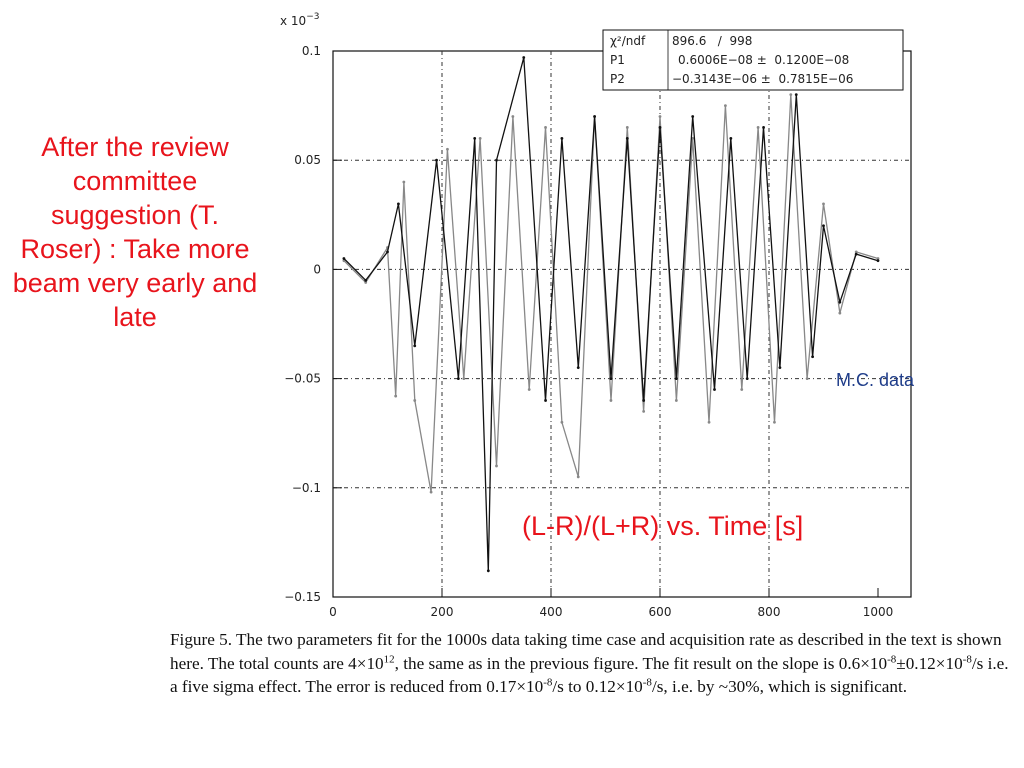 This screenshot has width=1024, height=768. I want to click on x-tick-label: 600, so click(660, 612).